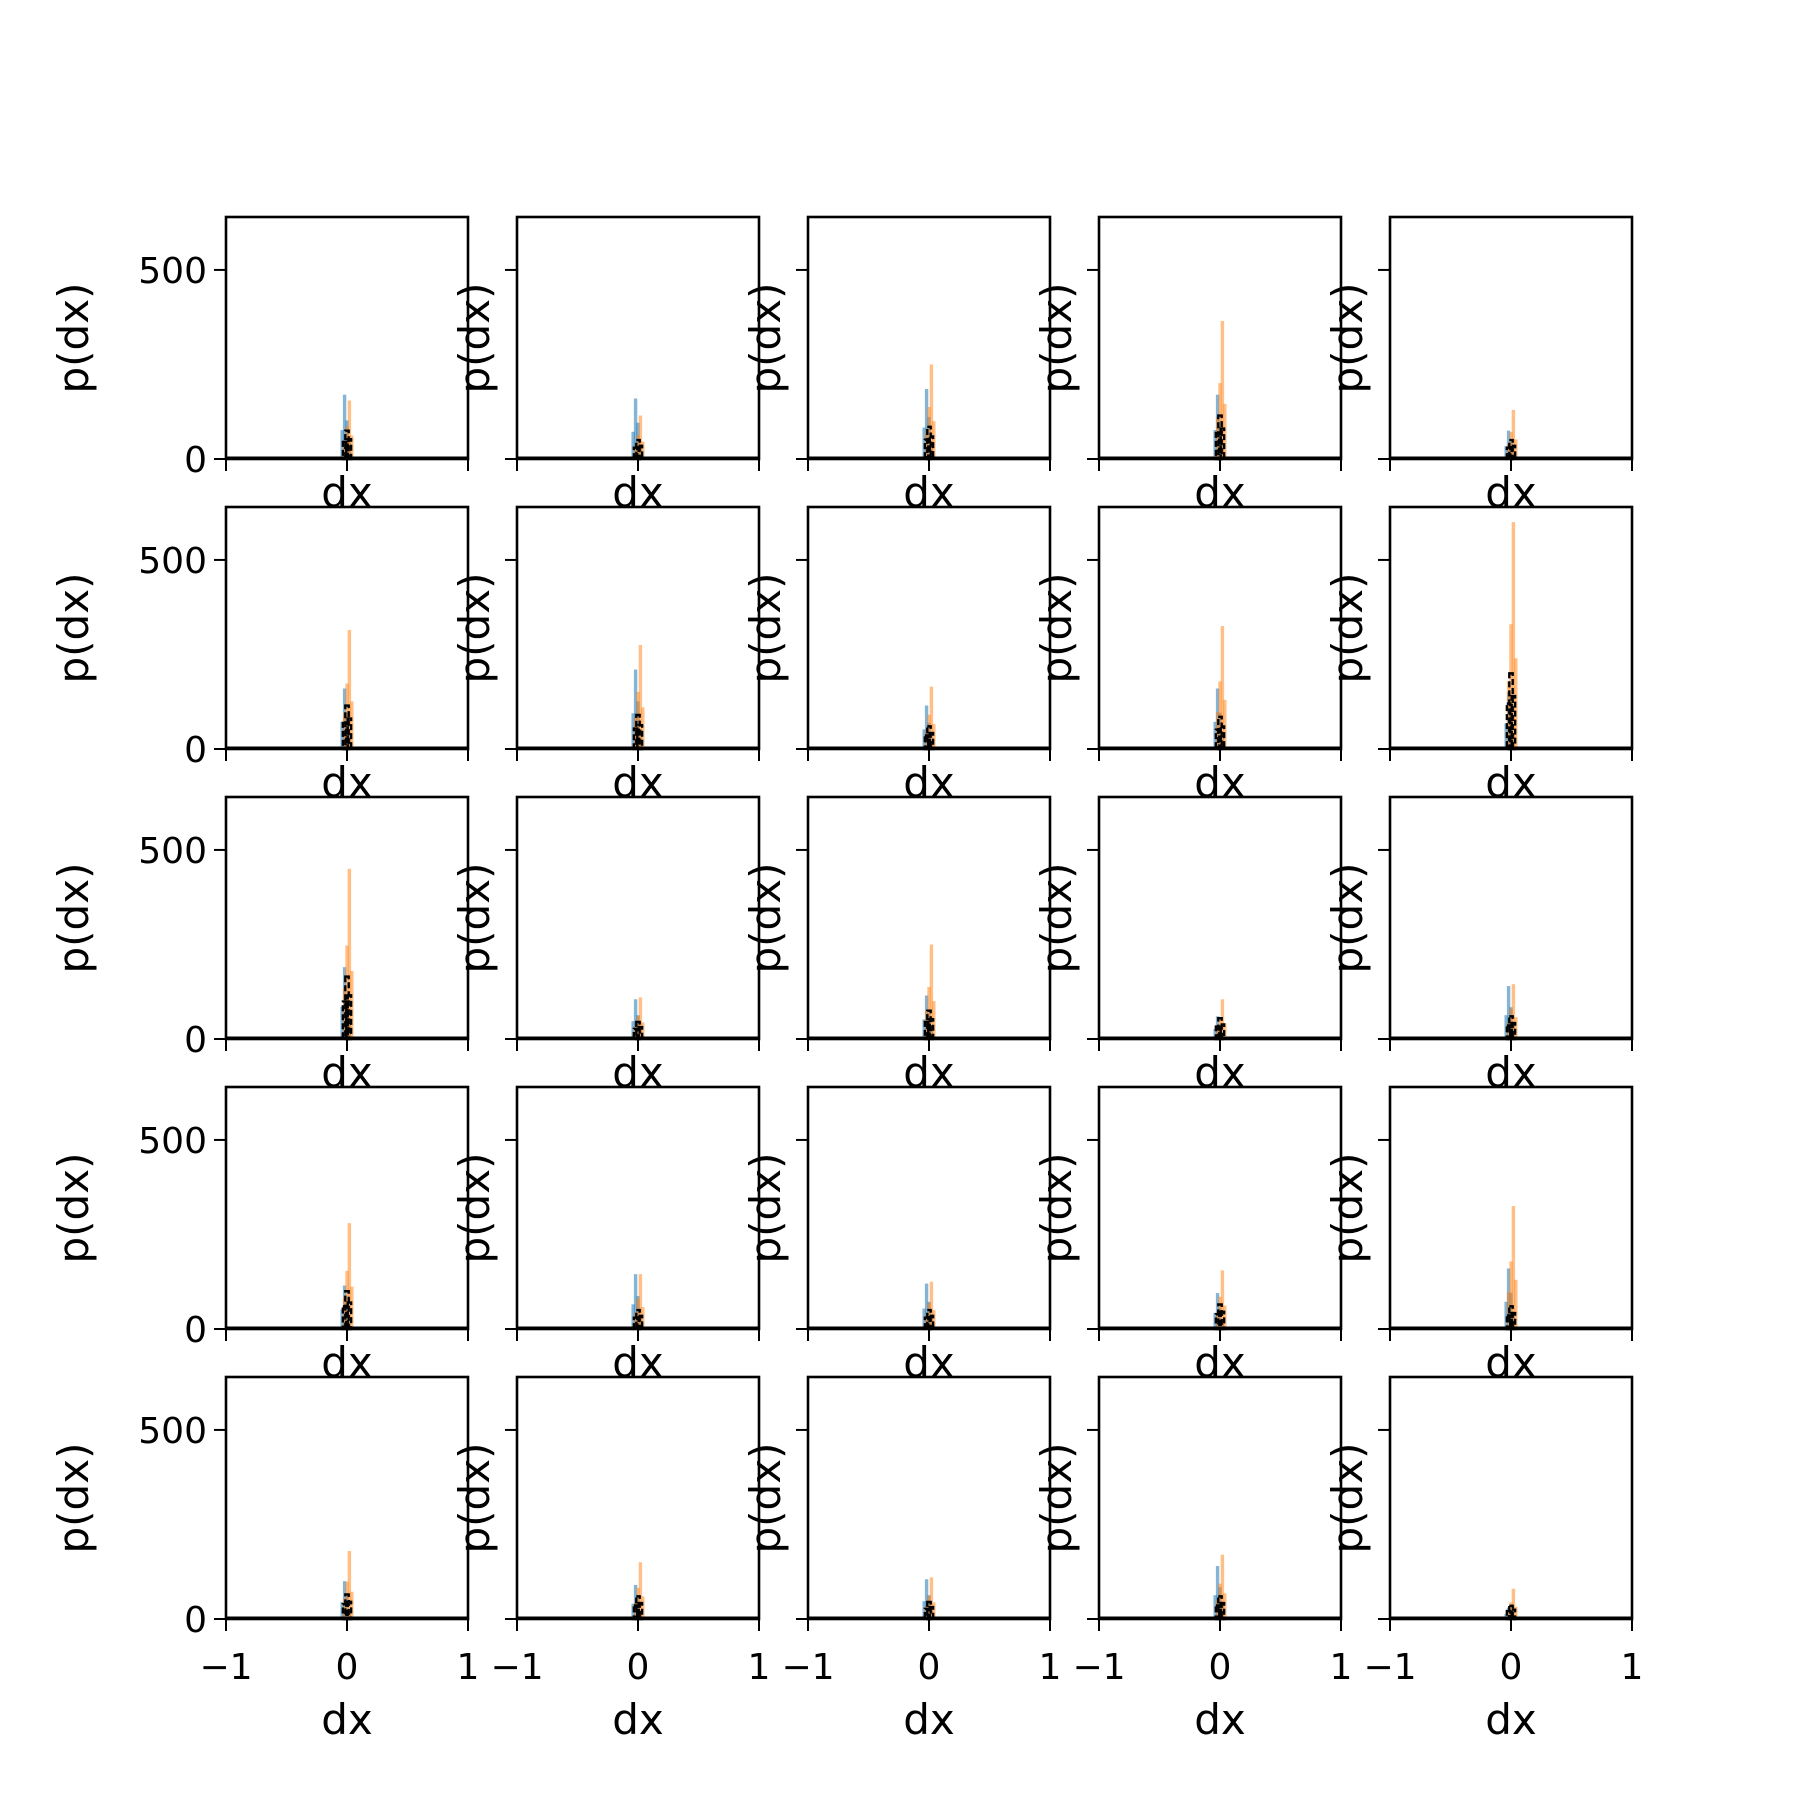 The width and height of the screenshot is (1800, 1800). I want to click on subplot-5-2: −1 0 1 dx p(dx), so click(610, 1559).